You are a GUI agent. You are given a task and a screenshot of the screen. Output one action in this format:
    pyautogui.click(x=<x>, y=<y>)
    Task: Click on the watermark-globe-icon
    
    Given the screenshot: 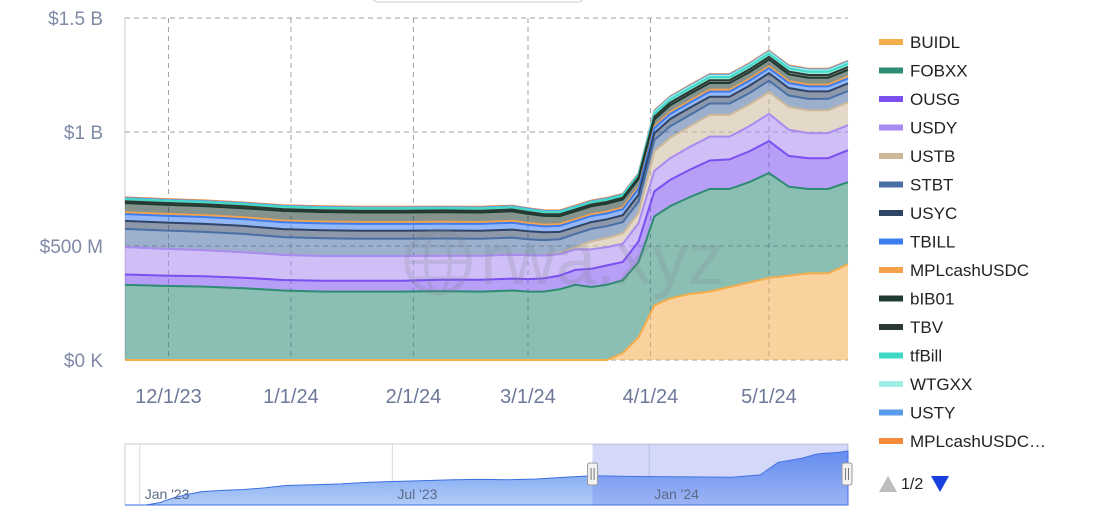 What is the action you would take?
    pyautogui.click(x=438, y=262)
    